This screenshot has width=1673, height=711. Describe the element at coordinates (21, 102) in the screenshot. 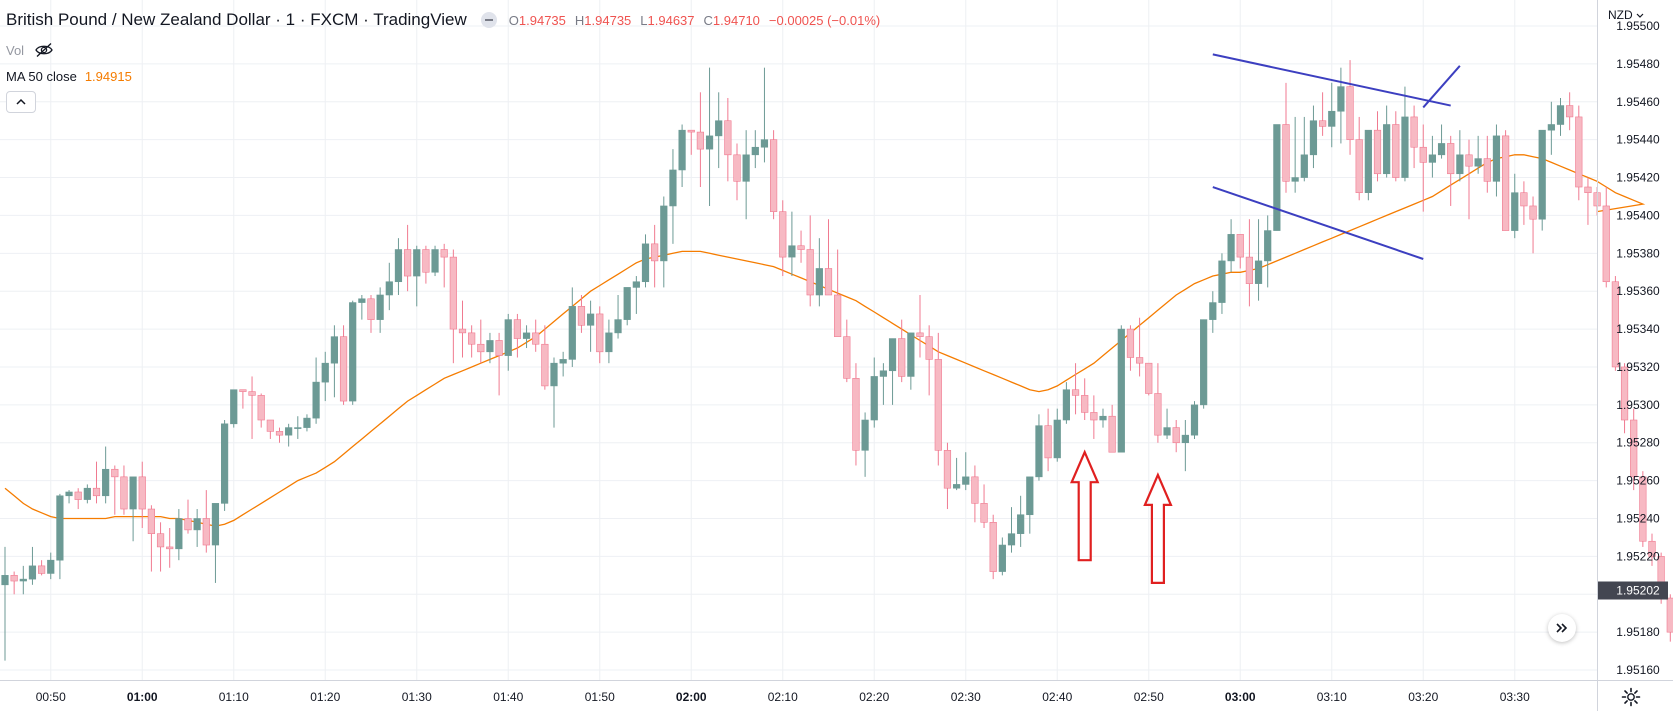

I see `legend-collapse-button` at that location.